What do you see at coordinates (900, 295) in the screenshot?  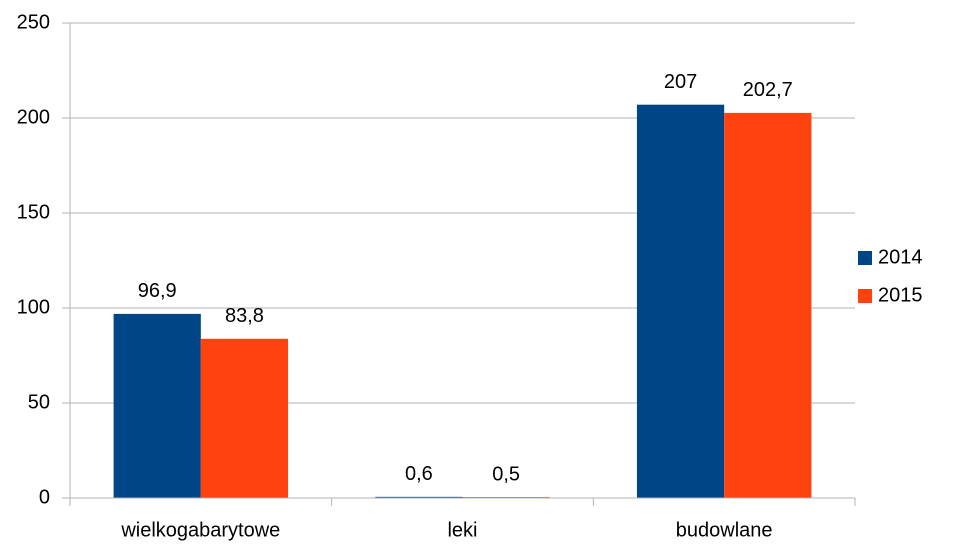 I see `legend-label: 2015` at bounding box center [900, 295].